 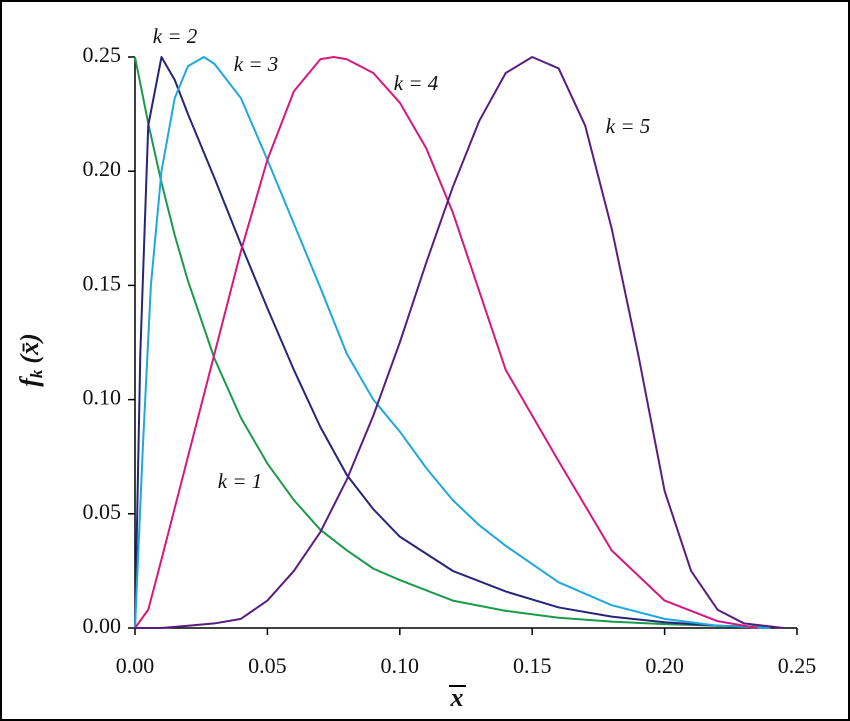 I want to click on x-tick-label: 0.25, so click(x=797, y=665).